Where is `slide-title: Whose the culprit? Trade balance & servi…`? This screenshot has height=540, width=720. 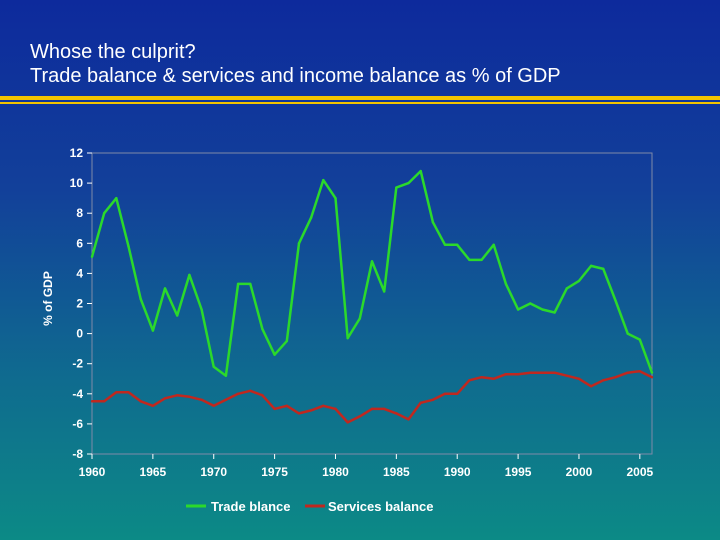 slide-title: Whose the culprit? Trade balance & servi… is located at coordinates (295, 64).